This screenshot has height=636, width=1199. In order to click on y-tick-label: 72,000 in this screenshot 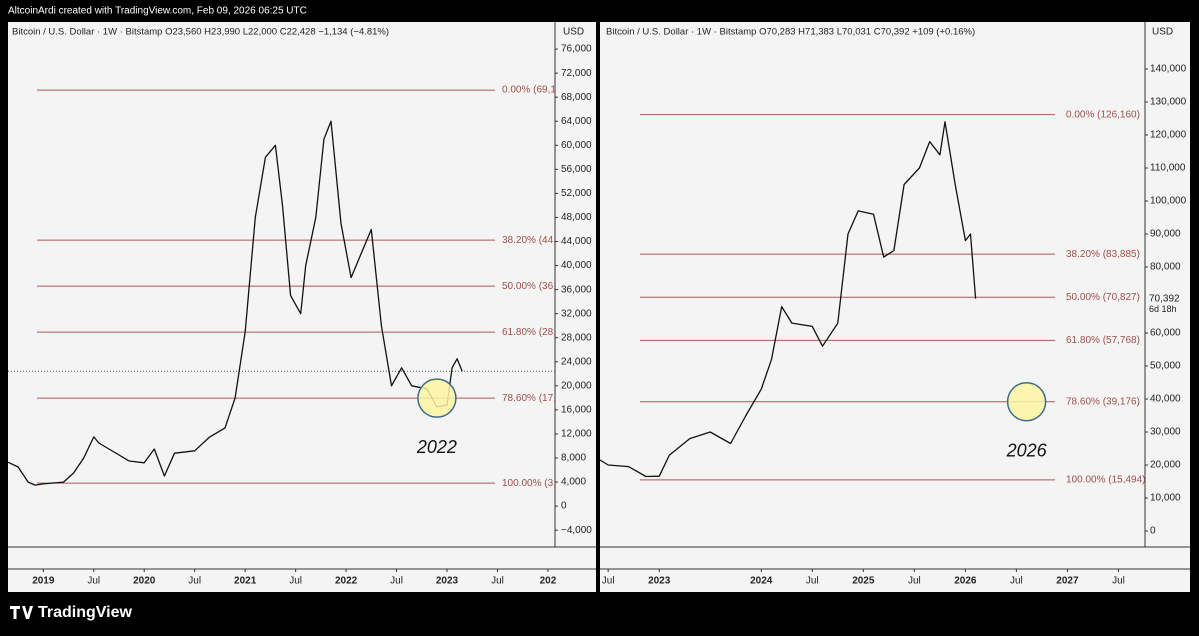, I will do `click(576, 73)`.